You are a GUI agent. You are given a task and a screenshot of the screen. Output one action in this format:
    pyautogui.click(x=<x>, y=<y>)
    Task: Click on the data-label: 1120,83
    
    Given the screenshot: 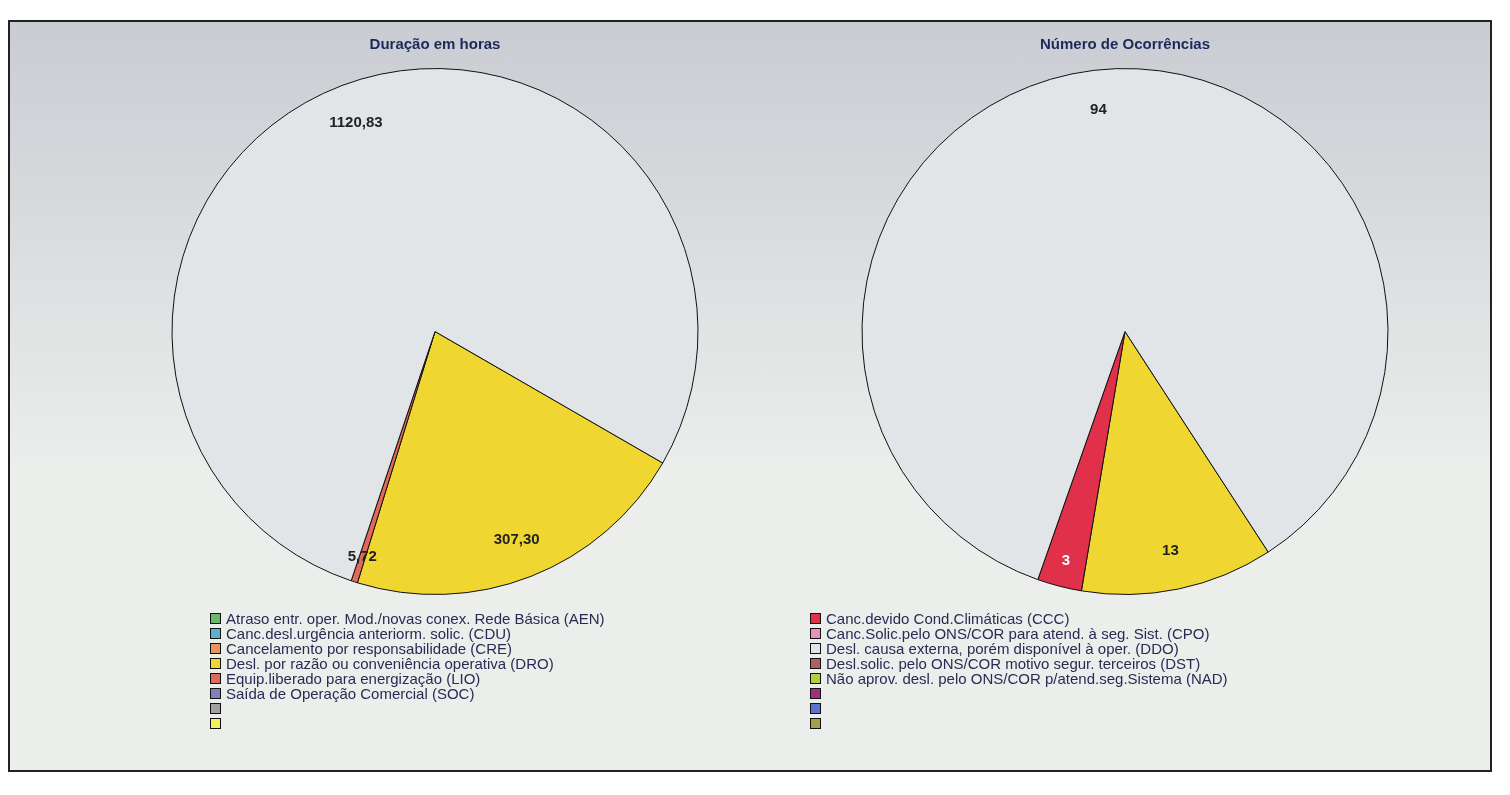 What is the action you would take?
    pyautogui.click(x=356, y=121)
    